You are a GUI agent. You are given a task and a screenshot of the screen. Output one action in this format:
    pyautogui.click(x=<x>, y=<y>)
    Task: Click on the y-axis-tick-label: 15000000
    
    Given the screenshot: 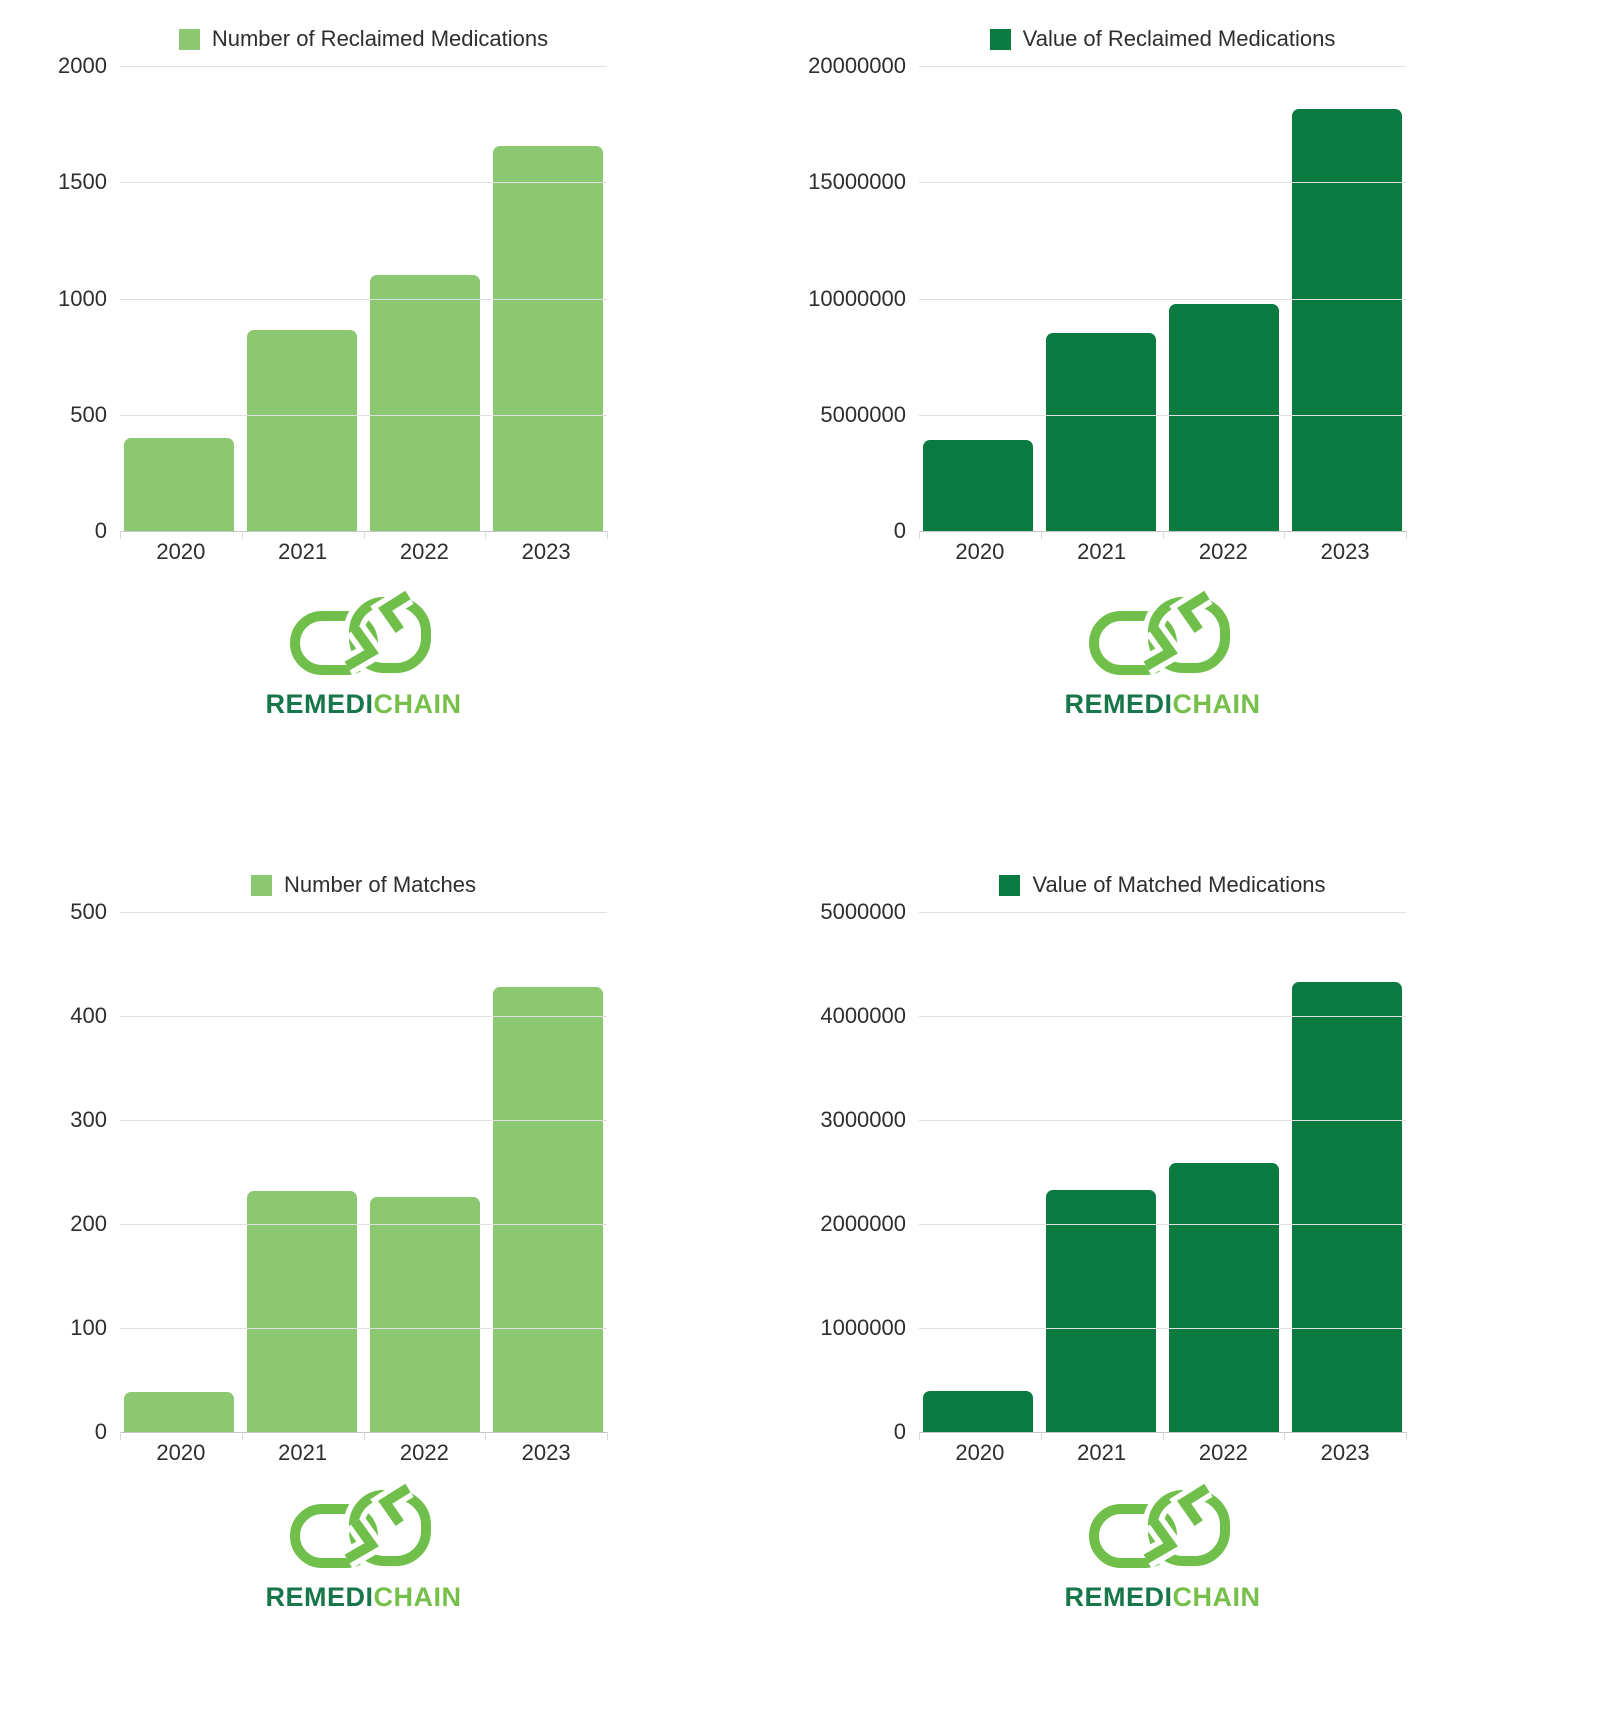 What is the action you would take?
    pyautogui.click(x=857, y=182)
    